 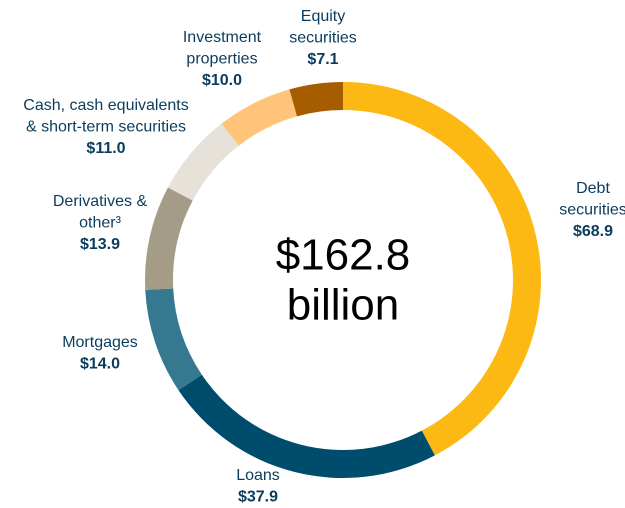 I want to click on value-label: $13.9, so click(x=100, y=244).